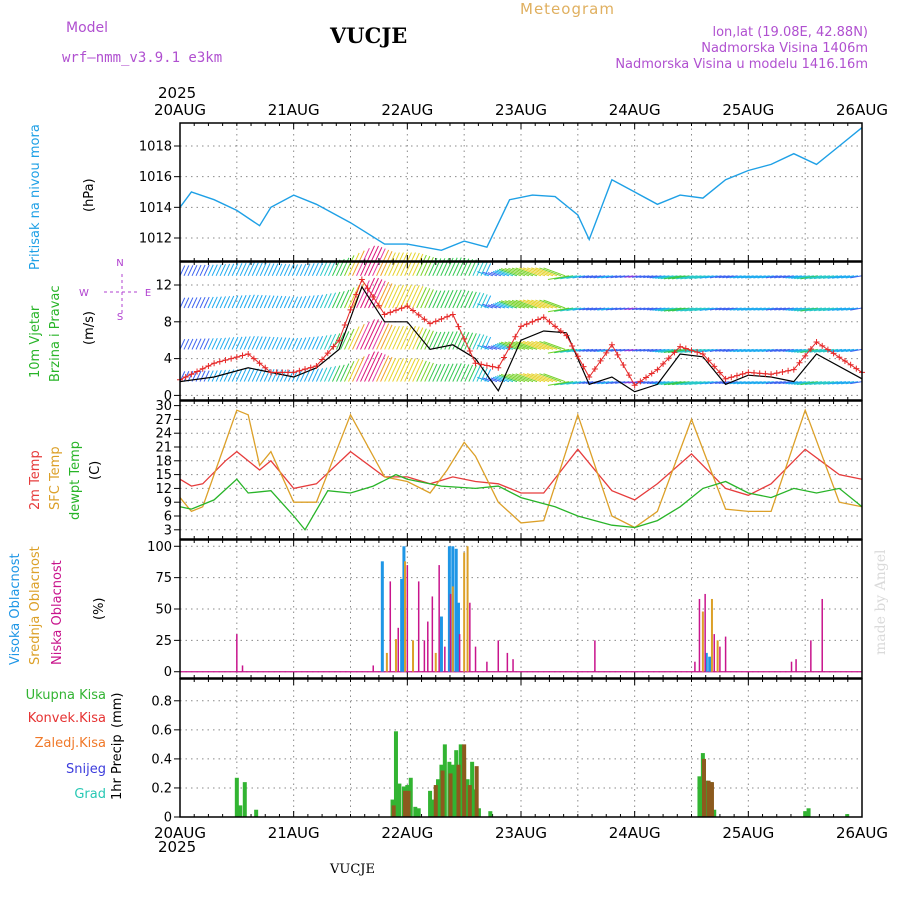 Image resolution: width=900 pixels, height=900 pixels. I want to click on model-name: wrf—nmm_v3.9.1 e3km, so click(142, 58).